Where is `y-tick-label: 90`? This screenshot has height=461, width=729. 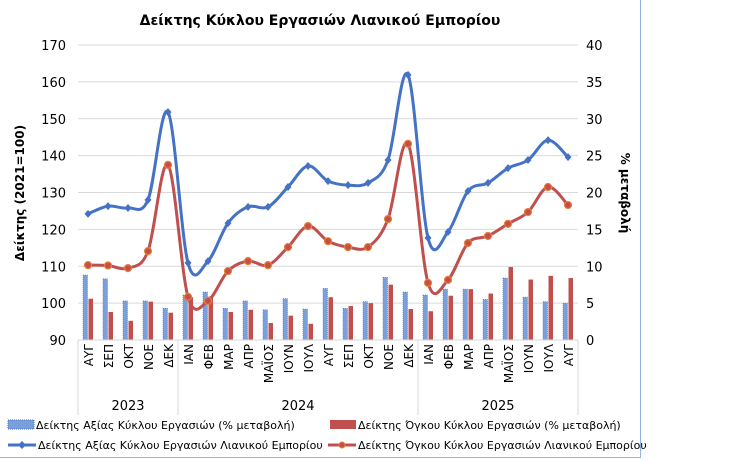
y-tick-label: 90 is located at coordinates (57, 341).